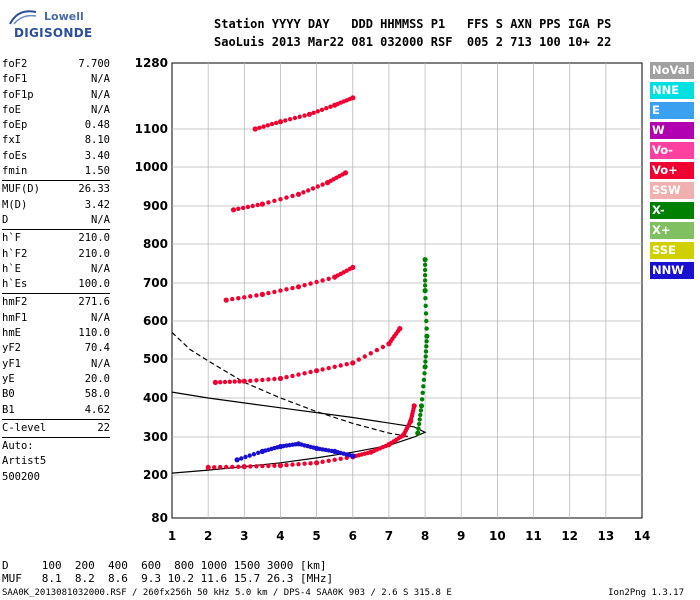 The height and width of the screenshot is (600, 700). Describe the element at coordinates (672, 230) in the screenshot. I see `legend-item: X+` at that location.